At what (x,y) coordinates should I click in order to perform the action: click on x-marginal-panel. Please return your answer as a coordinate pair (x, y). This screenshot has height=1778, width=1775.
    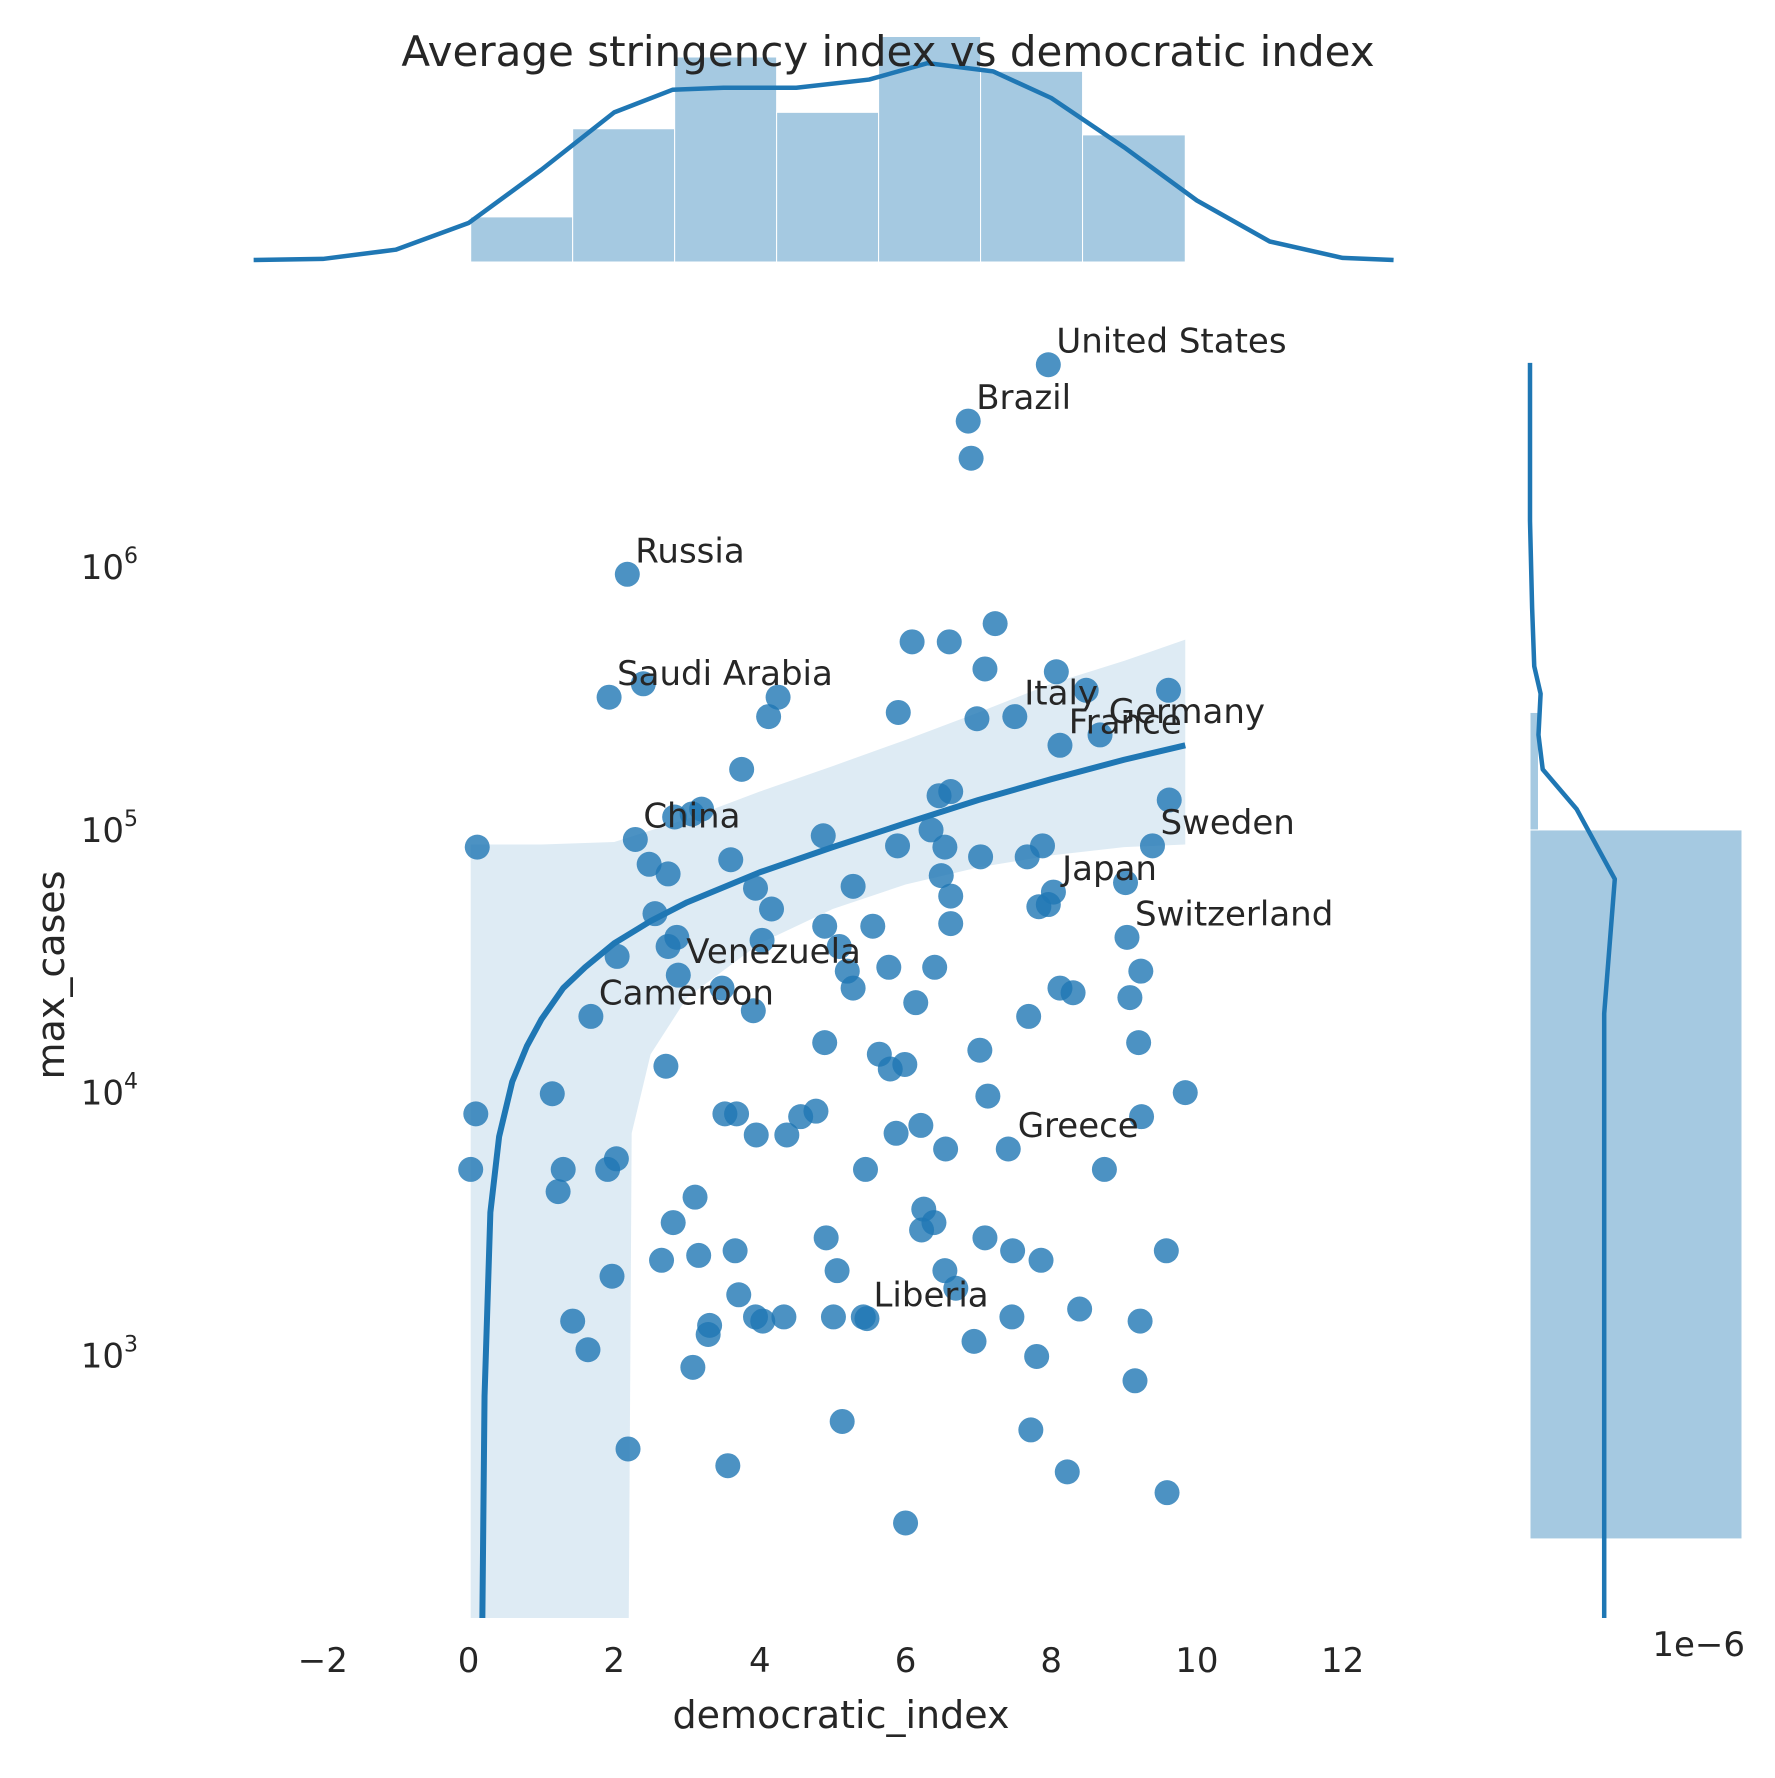
    Looking at the image, I should click on (823, 149).